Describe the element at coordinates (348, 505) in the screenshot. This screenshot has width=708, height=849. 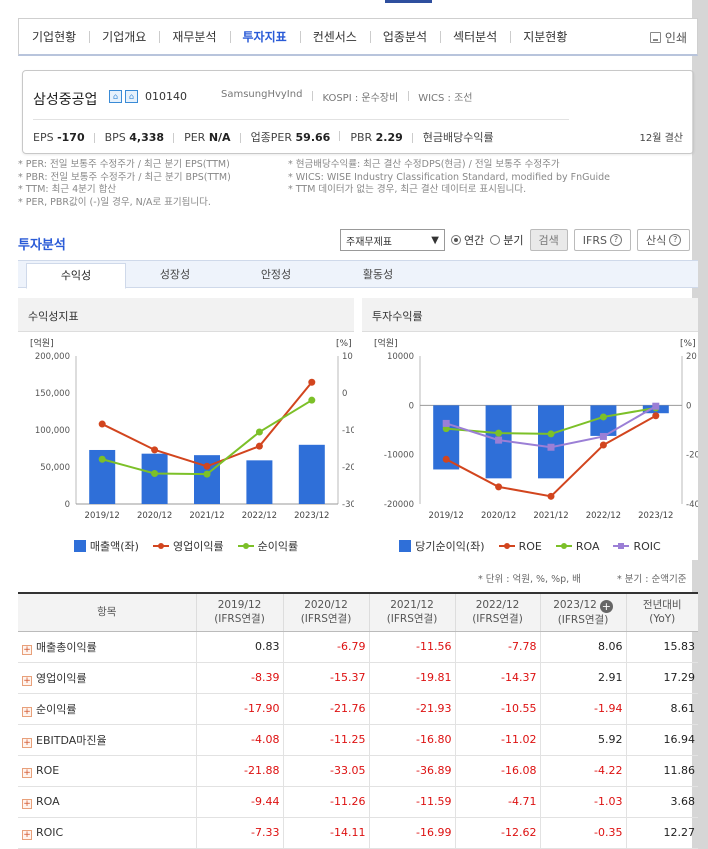
I see `y2-tick-label: -30` at that location.